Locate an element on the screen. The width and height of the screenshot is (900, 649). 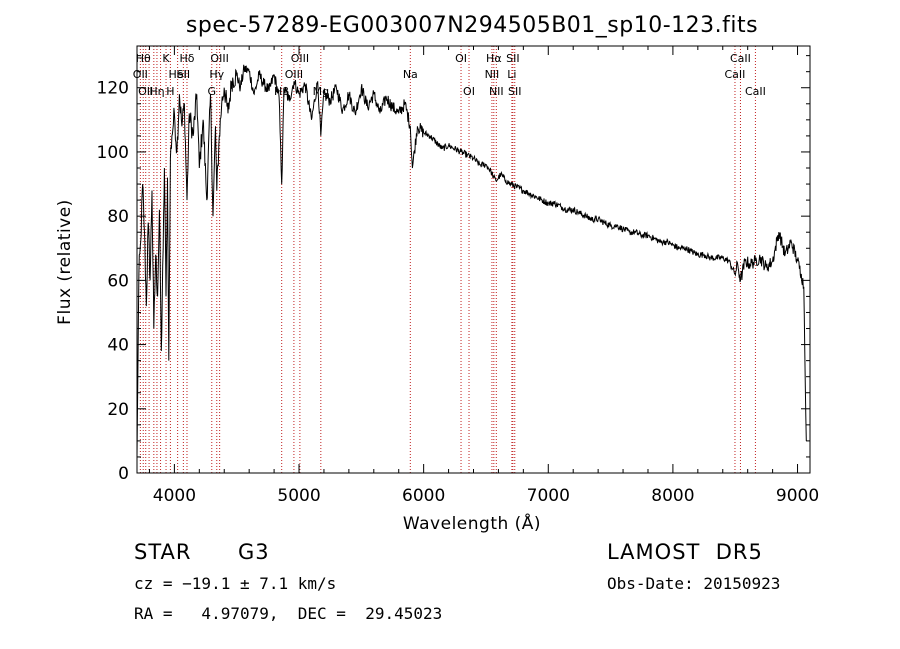
line-label: Hθ is located at coordinates (143, 58).